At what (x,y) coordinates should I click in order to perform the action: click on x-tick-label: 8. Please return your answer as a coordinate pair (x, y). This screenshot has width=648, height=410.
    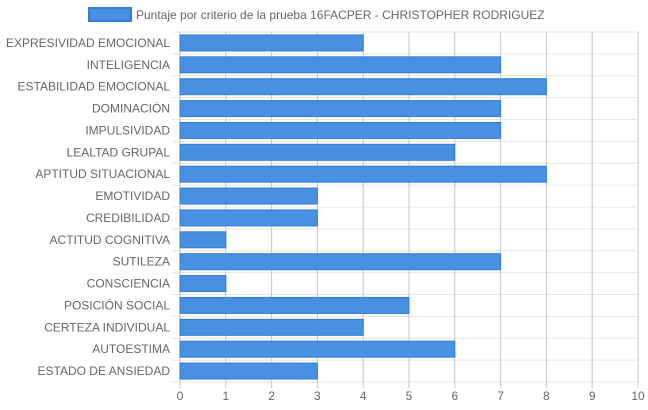
    Looking at the image, I should click on (546, 396).